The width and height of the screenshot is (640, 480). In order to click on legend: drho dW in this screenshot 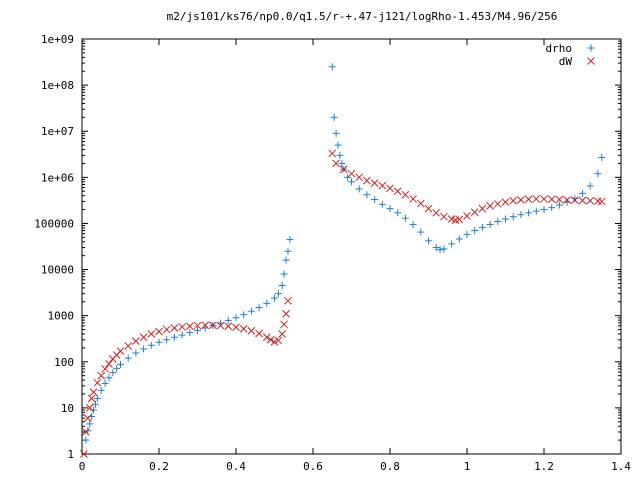, I will do `click(570, 55)`.